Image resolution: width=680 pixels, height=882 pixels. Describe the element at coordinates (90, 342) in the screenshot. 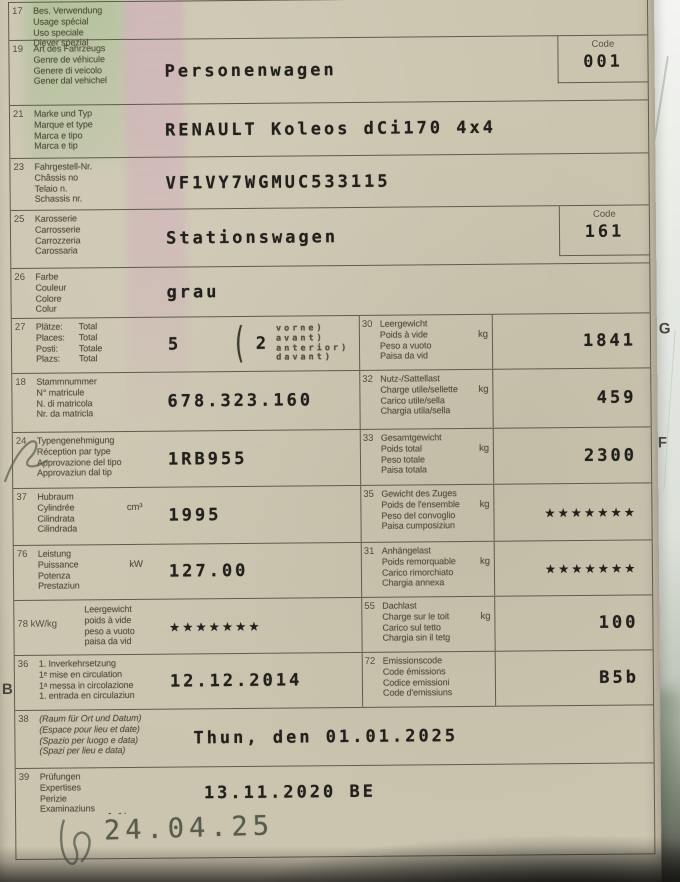

I see `field-labels-col2: Total Total Totale Total` at that location.